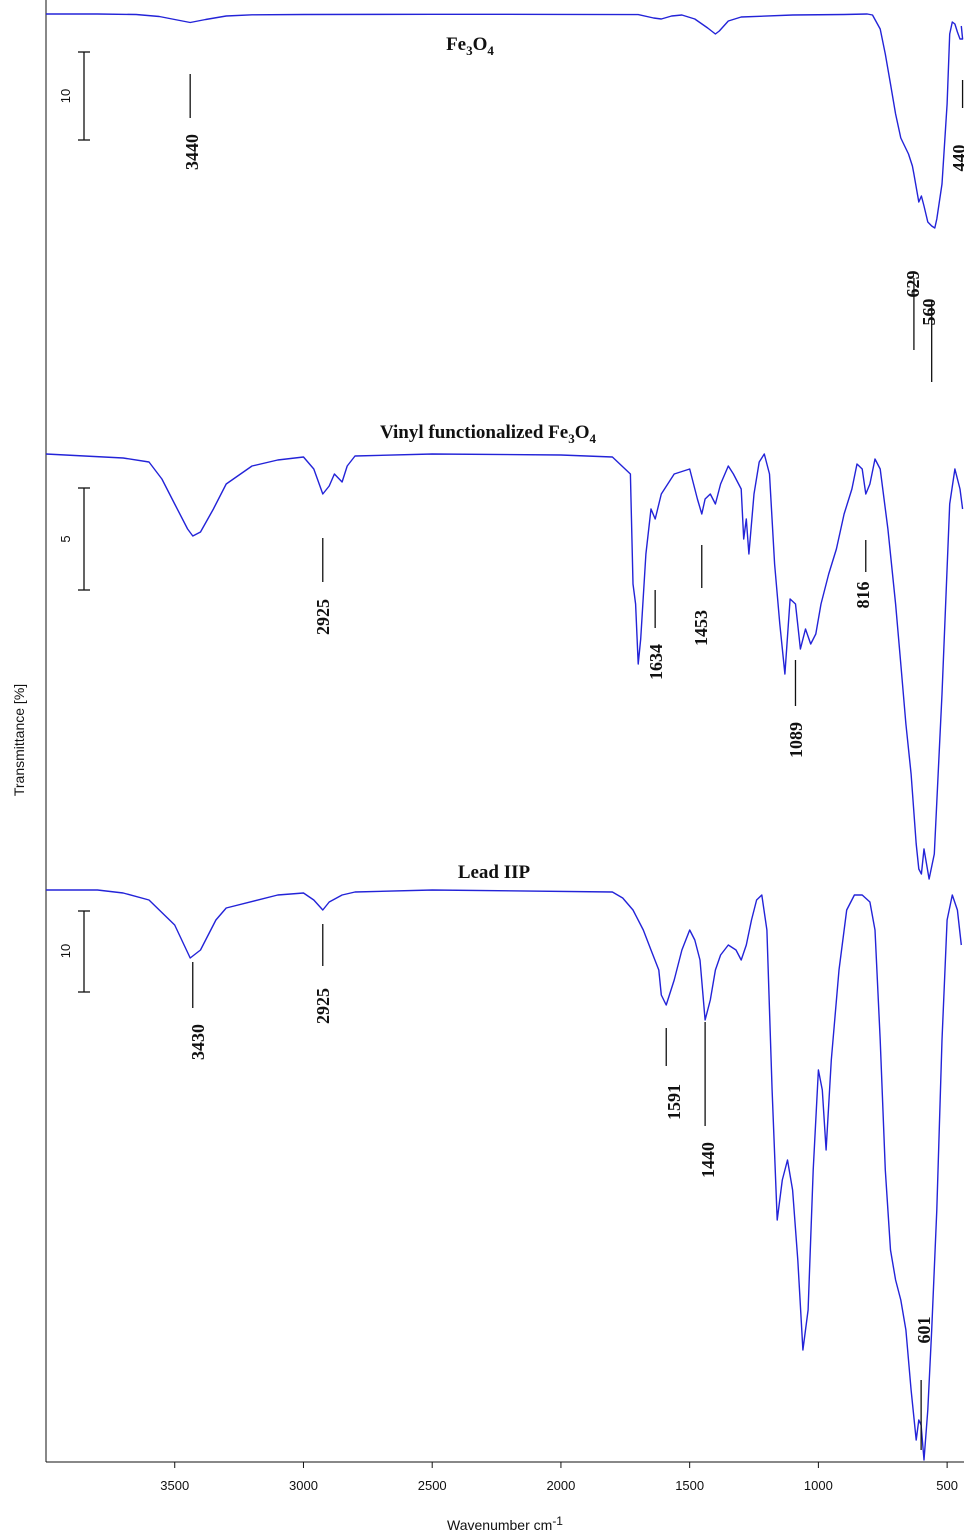 The image size is (964, 1535). What do you see at coordinates (689, 1485) in the screenshot?
I see `x-tick-label-1500: 1500` at bounding box center [689, 1485].